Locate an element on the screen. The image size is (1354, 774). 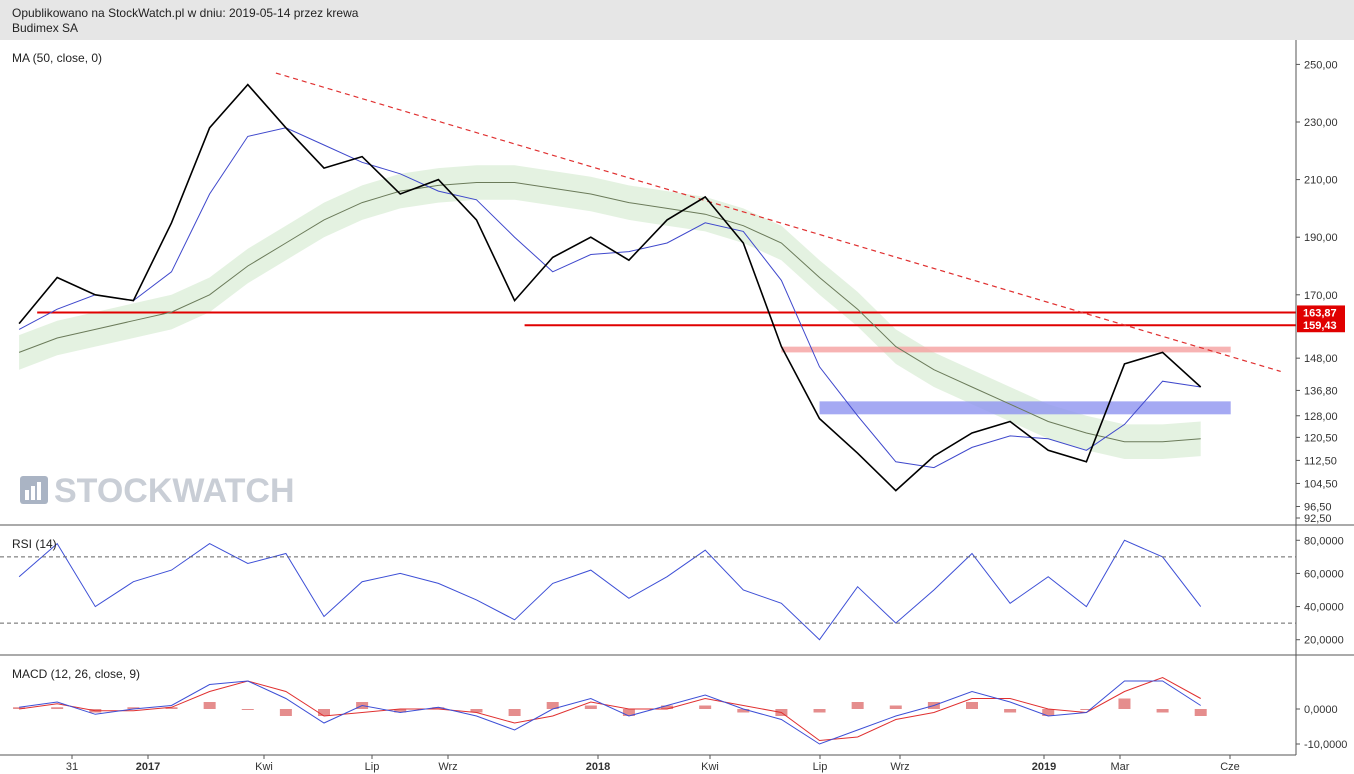
macd-tick-label: -10,0000 is located at coordinates (1325, 745).